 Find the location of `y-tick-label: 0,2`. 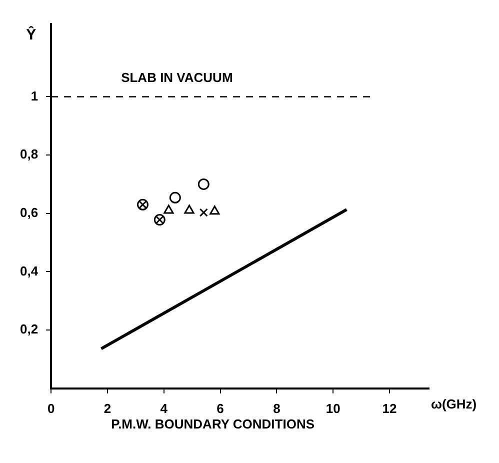

y-tick-label: 0,2 is located at coordinates (29, 329).